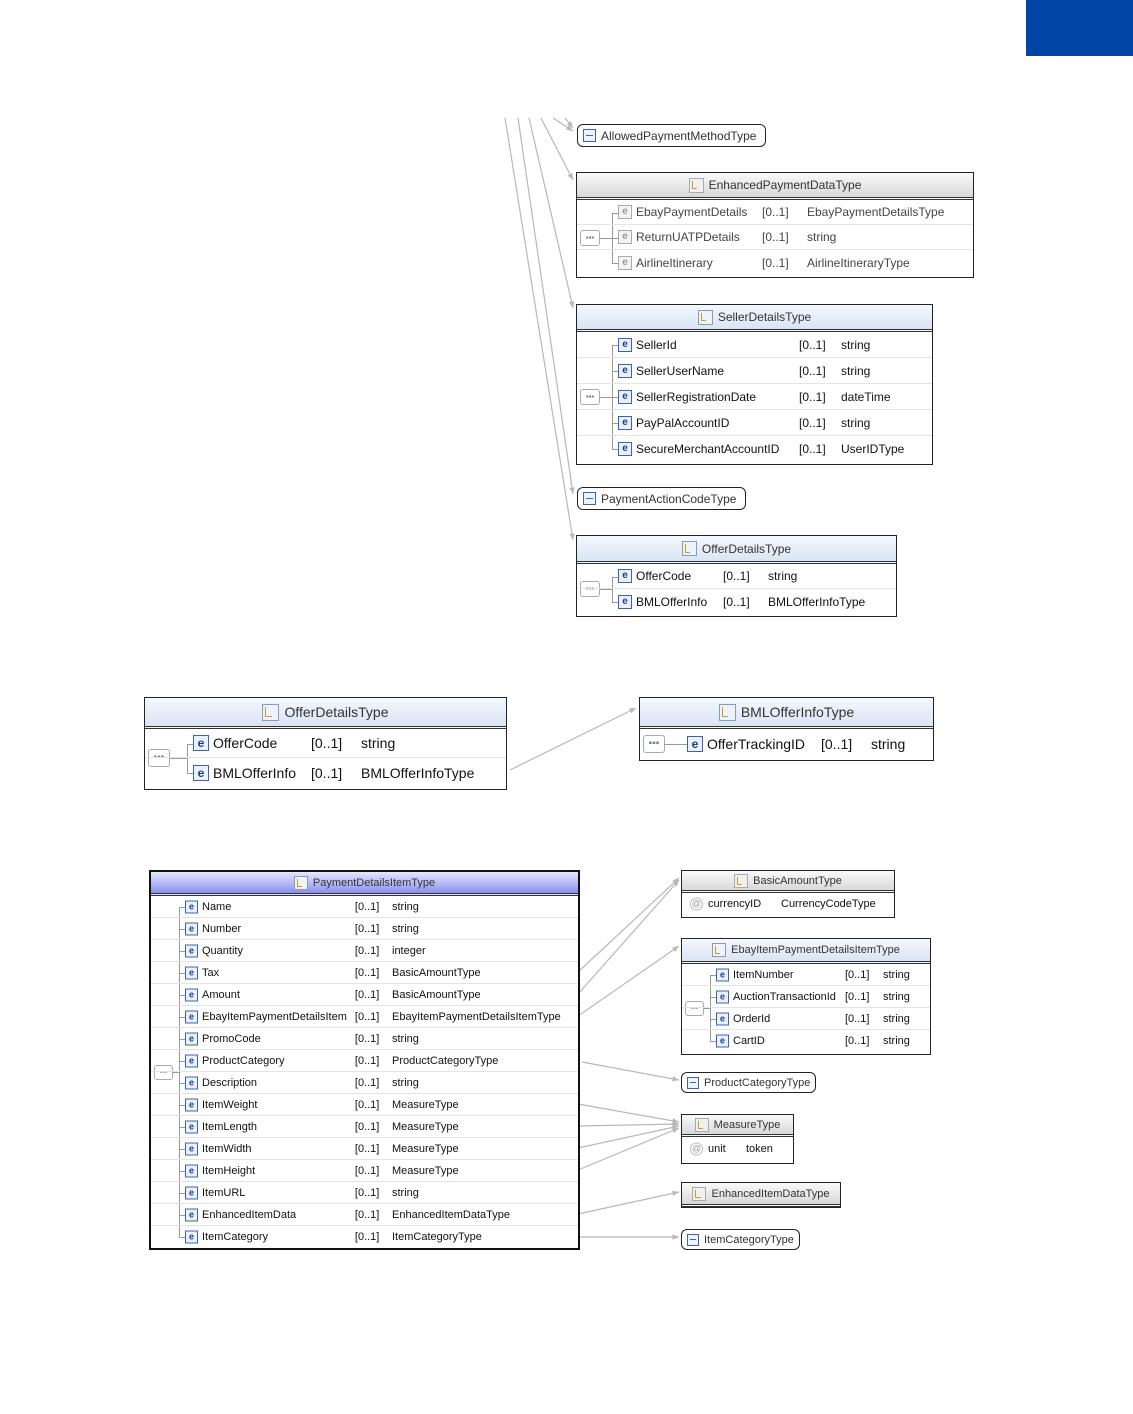 Image resolution: width=1133 pixels, height=1414 pixels. What do you see at coordinates (873, 449) in the screenshot?
I see `element-type: UserIDType` at bounding box center [873, 449].